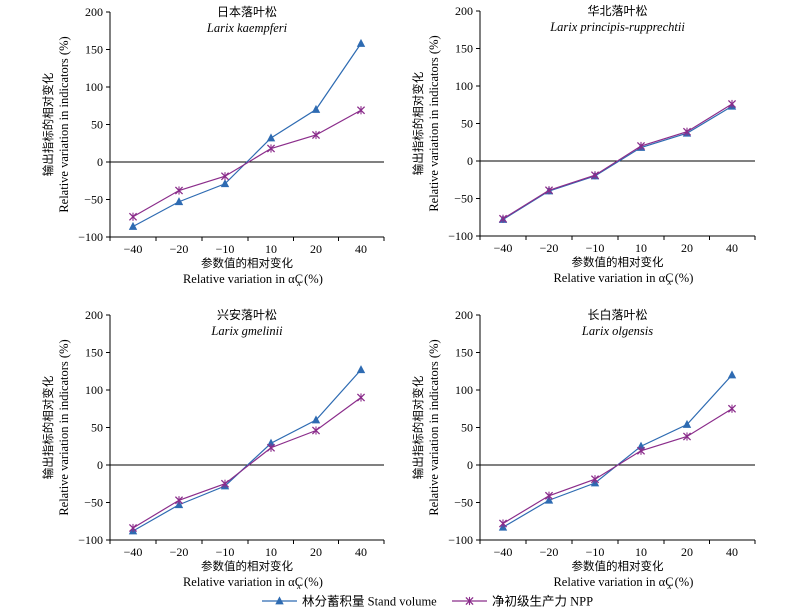  What do you see at coordinates (617, 27) in the screenshot?
I see `panel-subtitle: Larix principis-rupprechtii` at bounding box center [617, 27].